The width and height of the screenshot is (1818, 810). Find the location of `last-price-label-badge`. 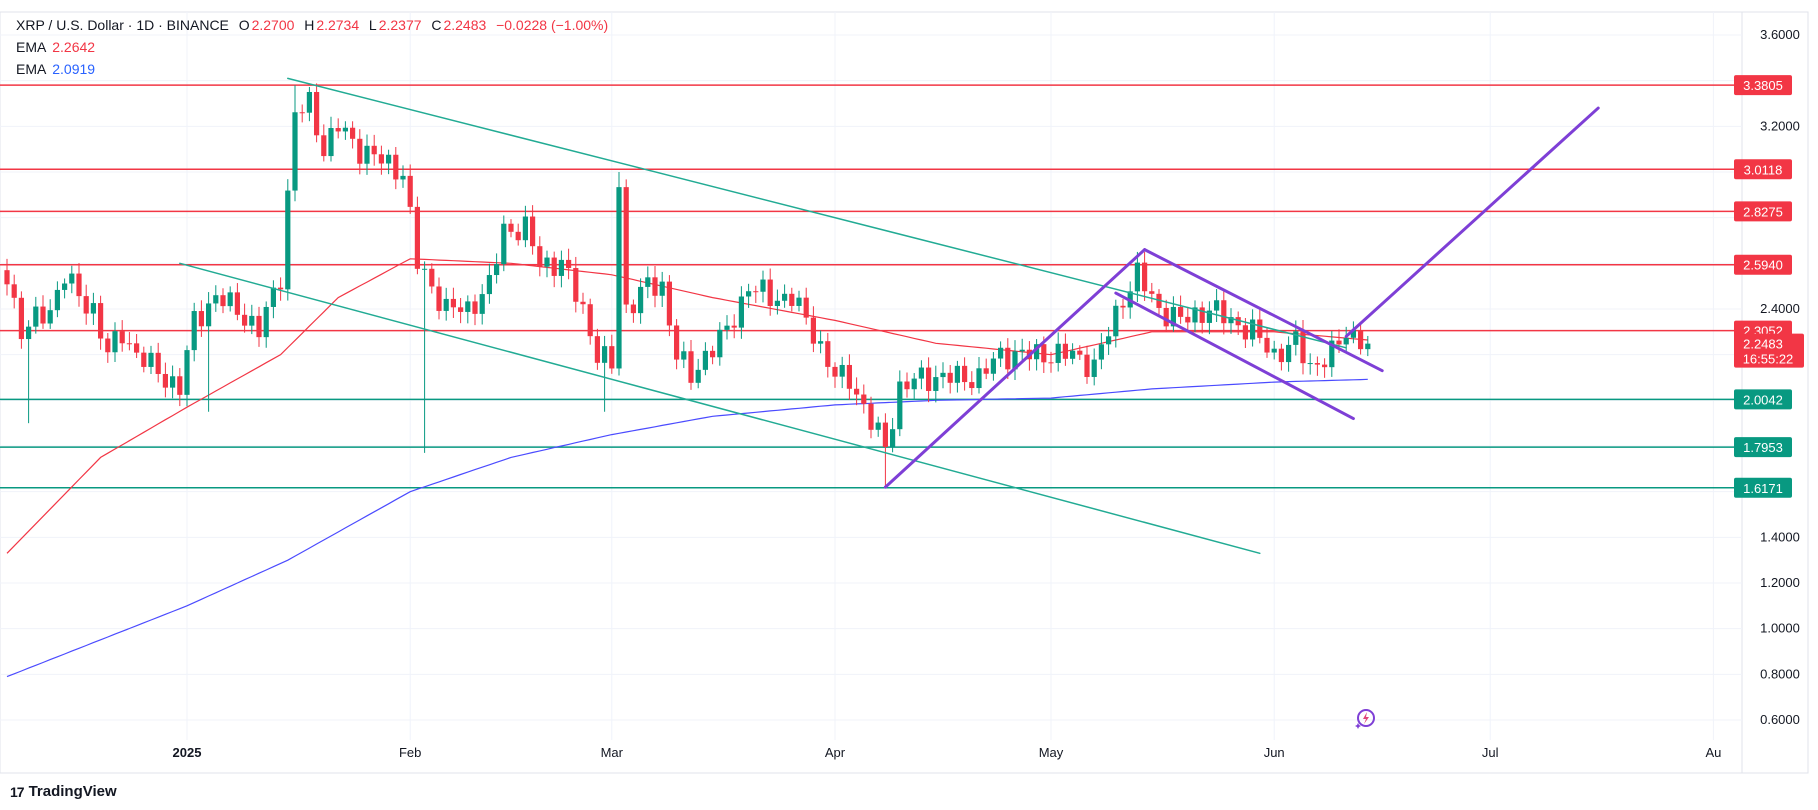

last-price-label-badge is located at coordinates (1769, 350).